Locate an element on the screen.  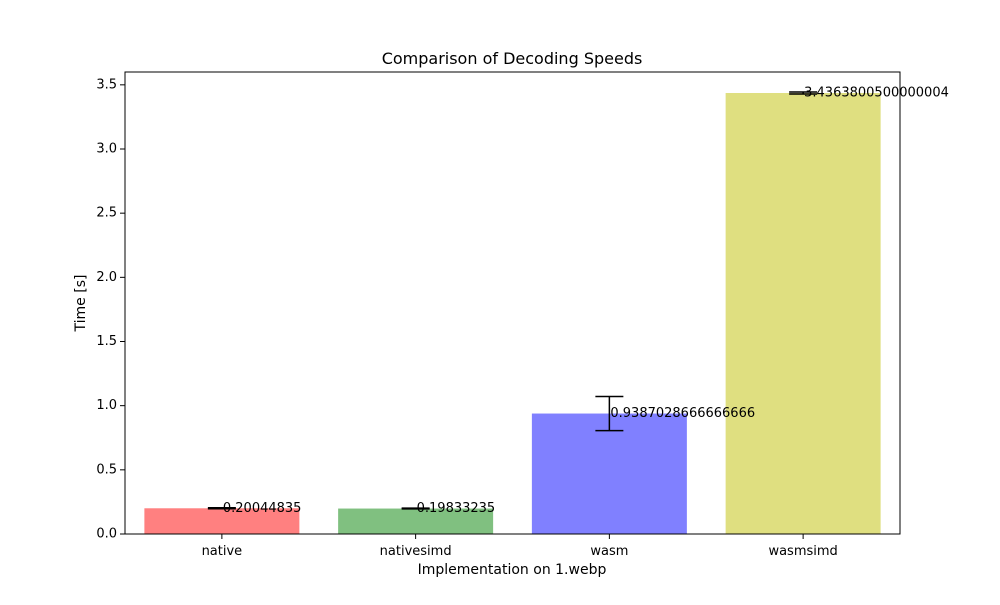
bar-nativesimd is located at coordinates (416, 521).